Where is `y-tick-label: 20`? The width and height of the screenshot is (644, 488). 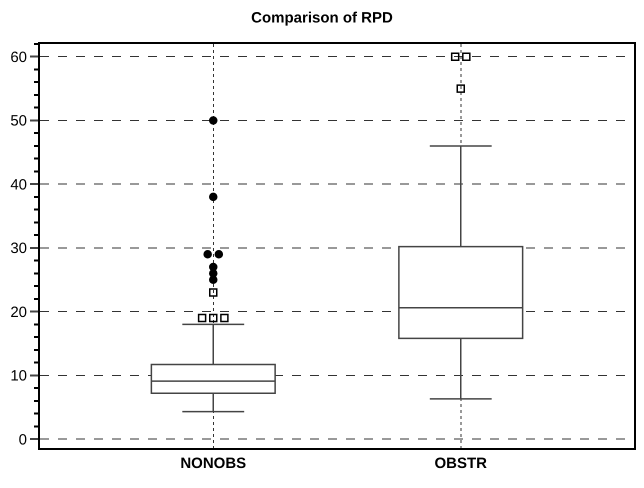
y-tick-label: 20 is located at coordinates (18, 312).